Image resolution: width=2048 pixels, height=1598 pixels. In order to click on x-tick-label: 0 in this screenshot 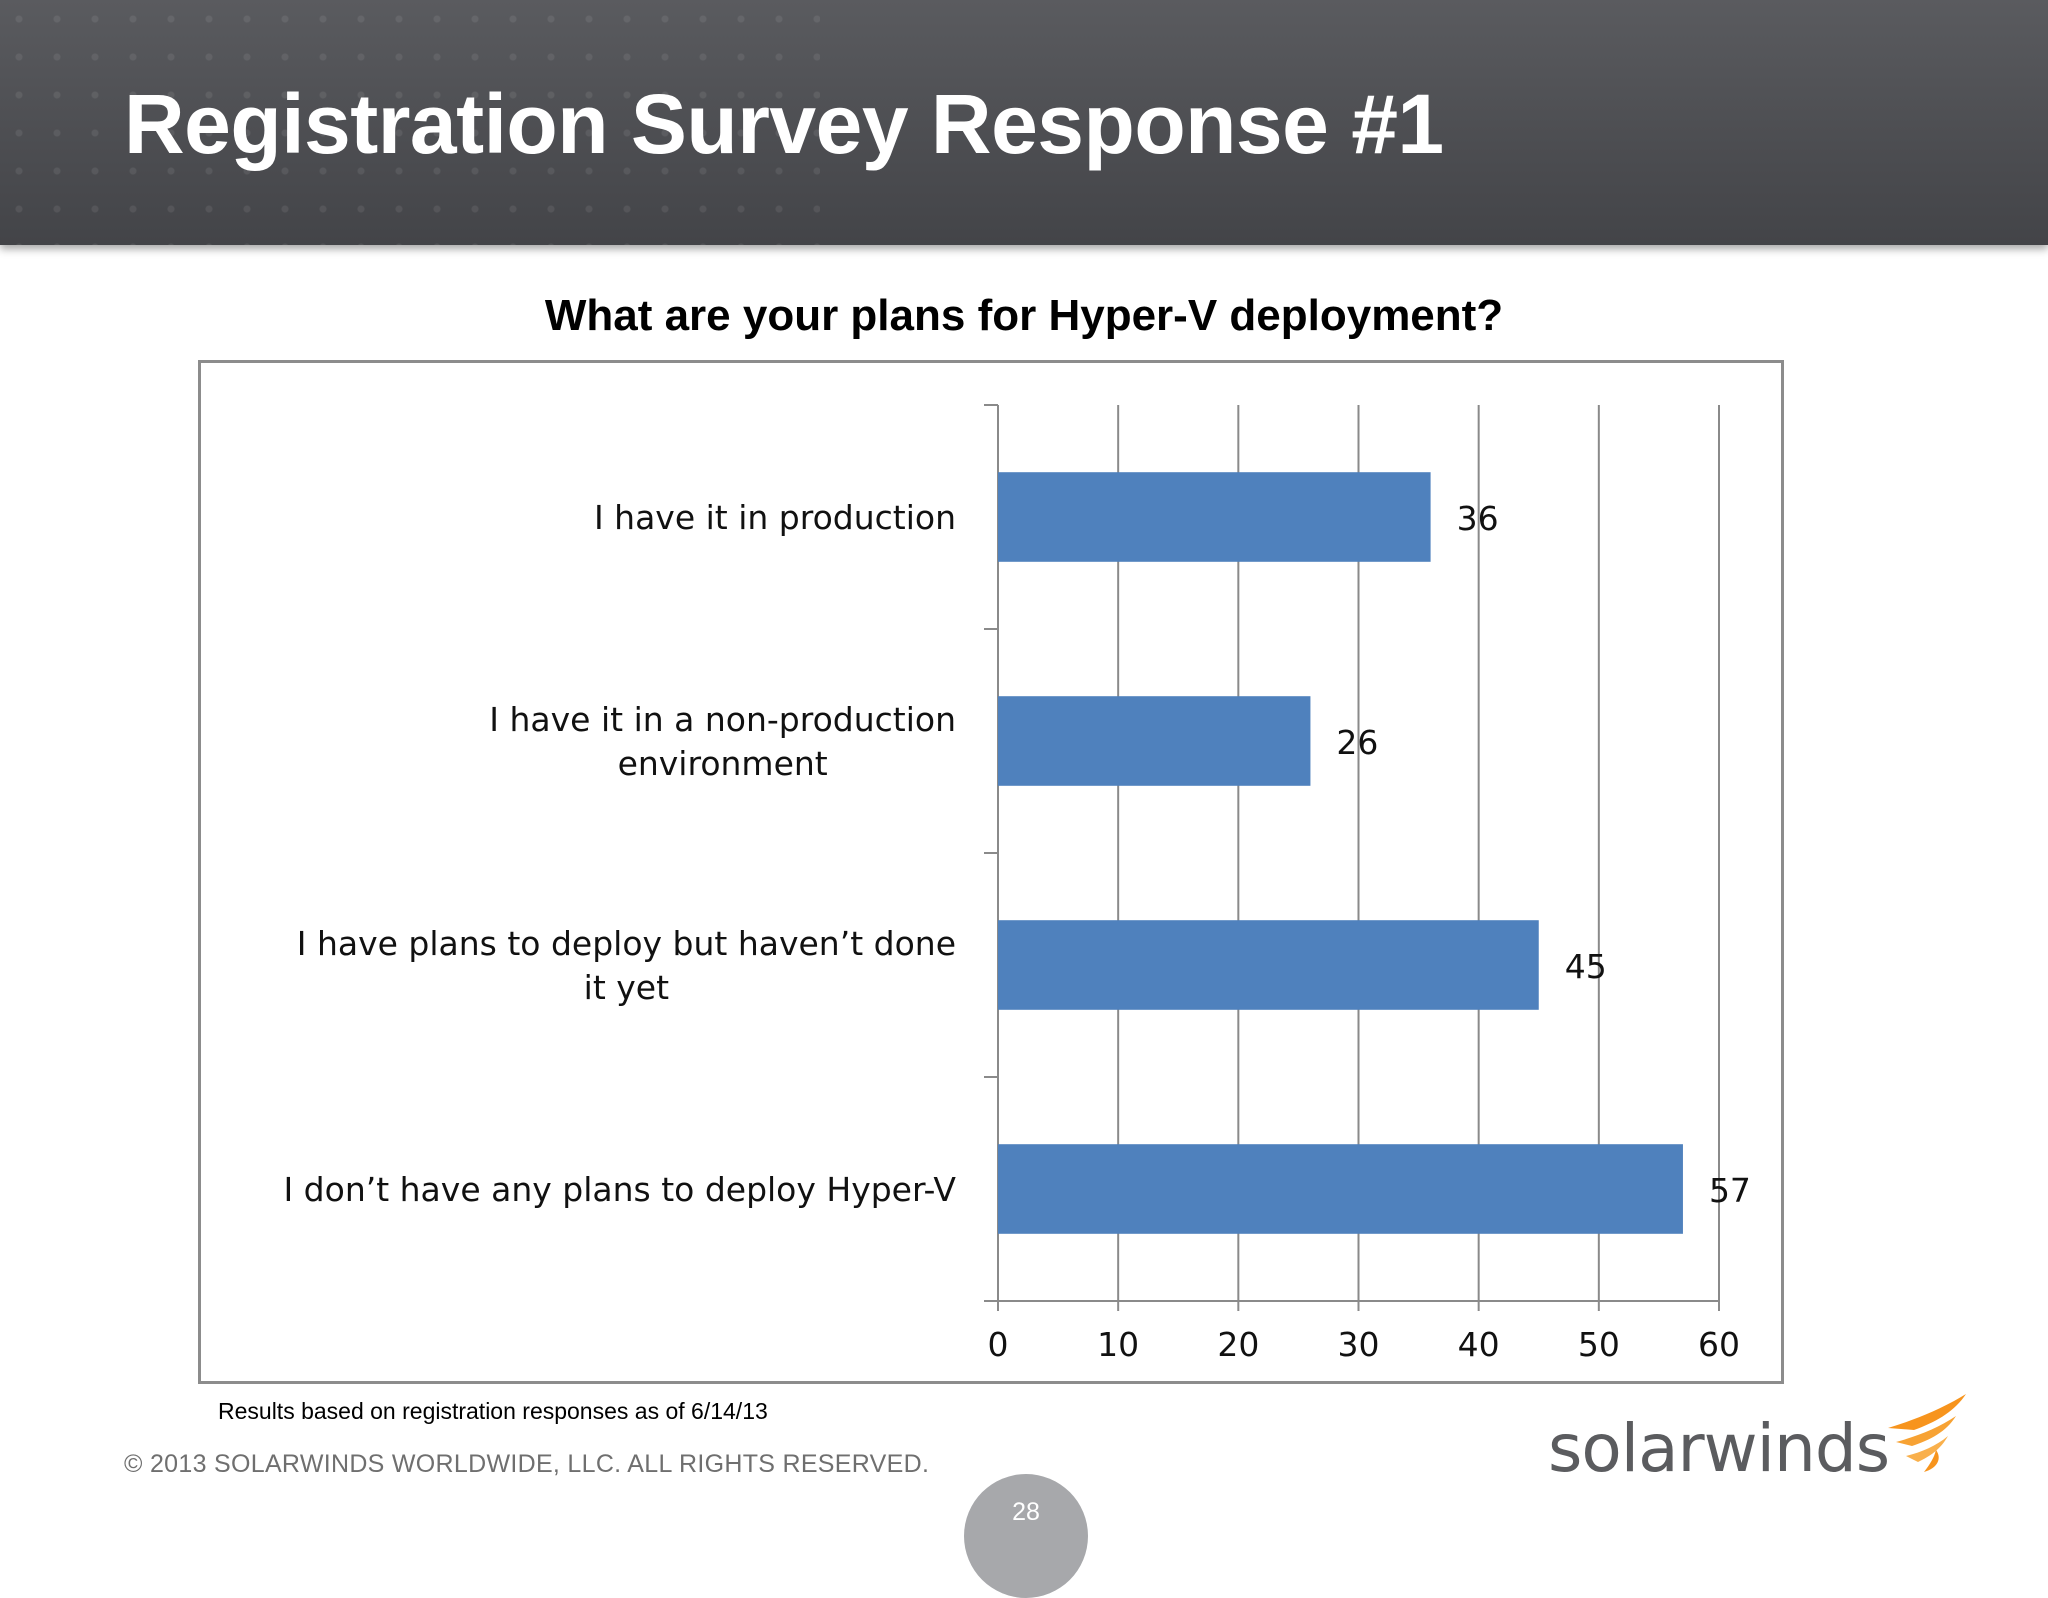, I will do `click(998, 1344)`.